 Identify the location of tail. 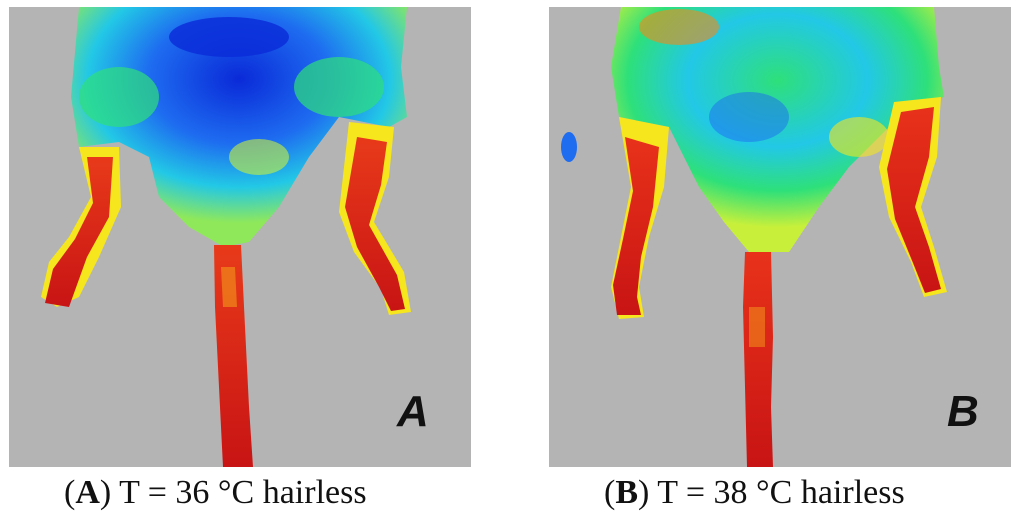
(758, 359).